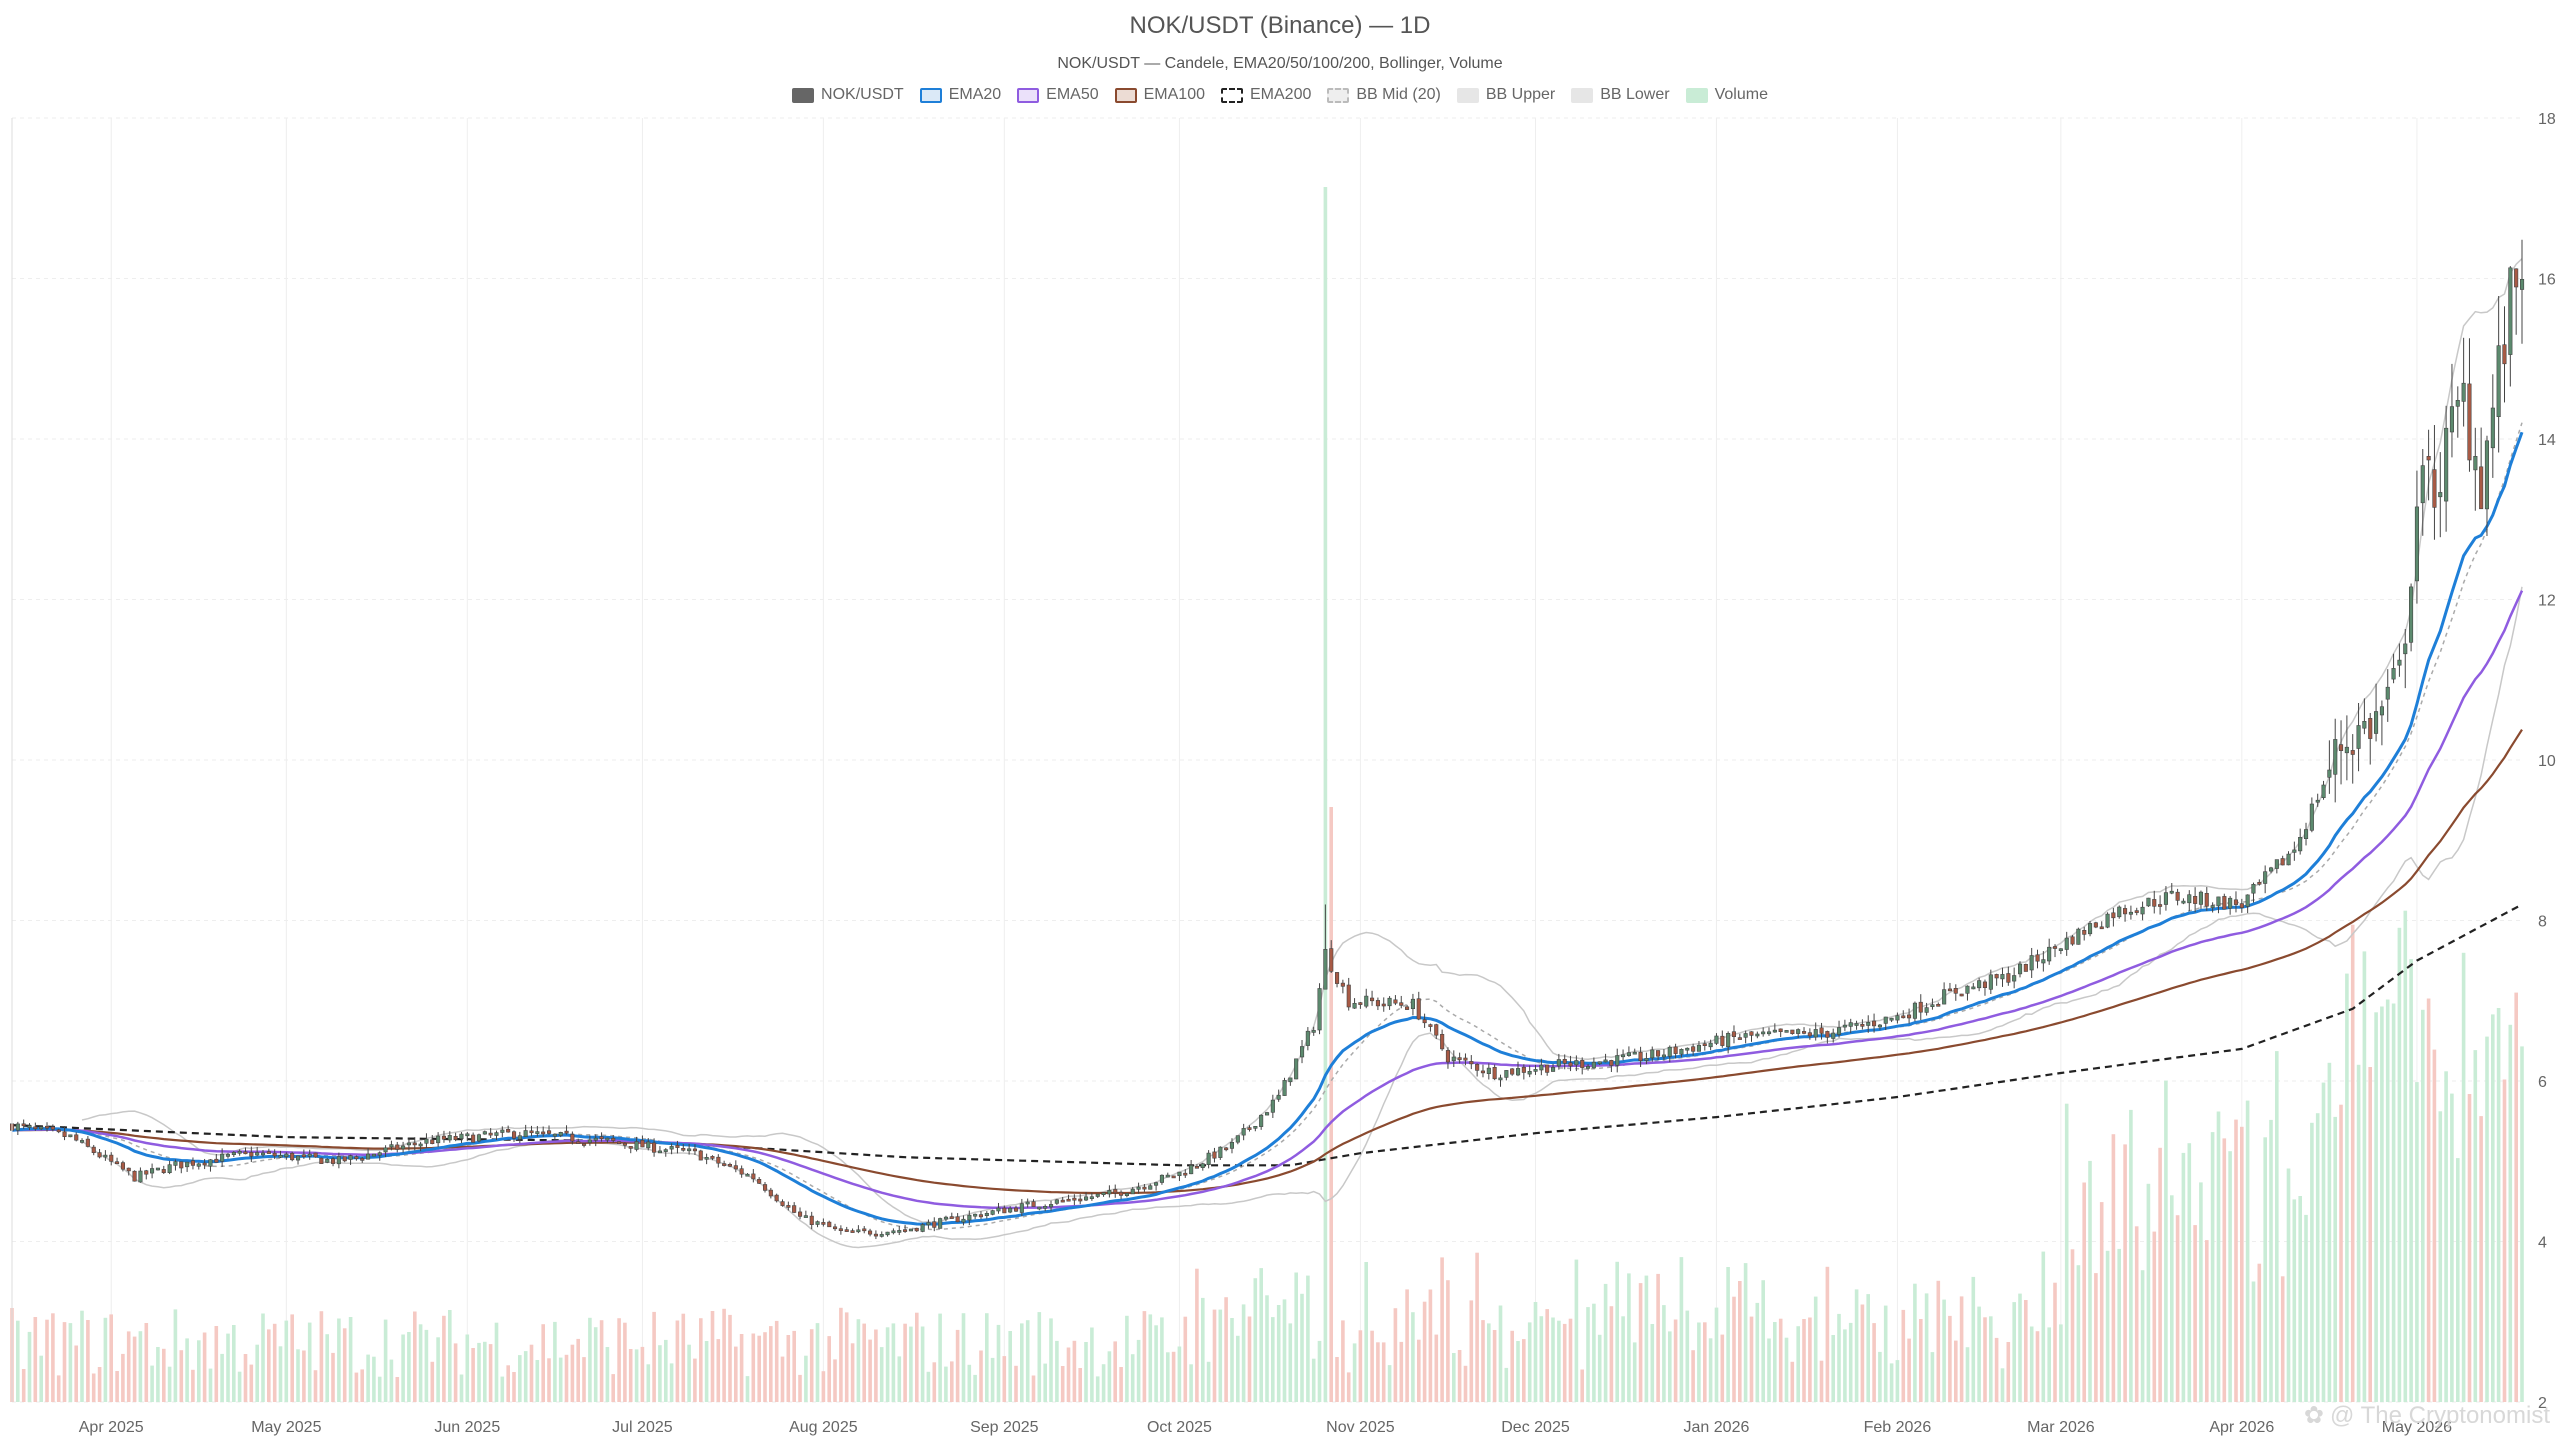  Describe the element at coordinates (848, 95) in the screenshot. I see `legend-item-nok-usdt: NOK/USDT` at that location.